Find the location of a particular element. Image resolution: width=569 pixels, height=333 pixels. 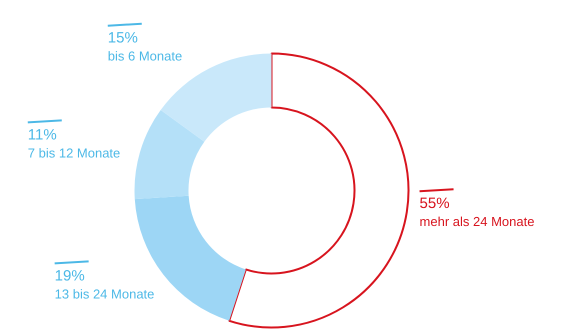

slice-label: mehr als 24 Monate is located at coordinates (477, 222).